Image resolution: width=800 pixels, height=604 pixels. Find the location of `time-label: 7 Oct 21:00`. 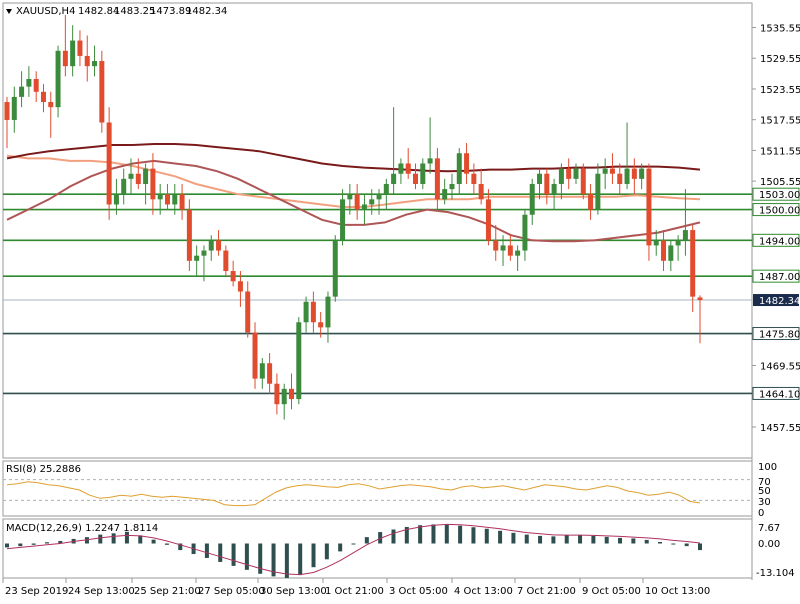

time-label: 7 Oct 21:00 is located at coordinates (546, 591).